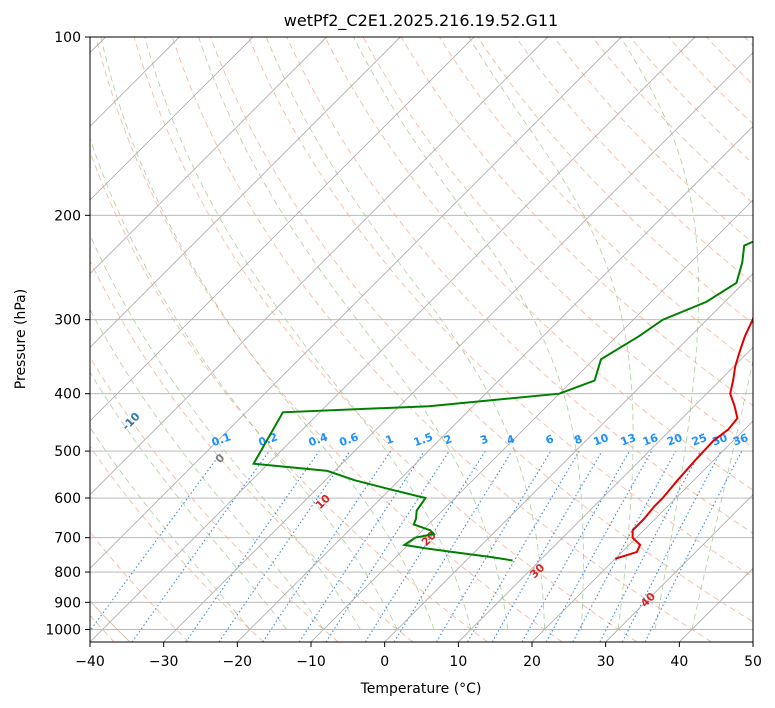 This screenshot has width=775, height=708. What do you see at coordinates (67, 573) in the screenshot?
I see `y-tick-label: 800` at bounding box center [67, 573].